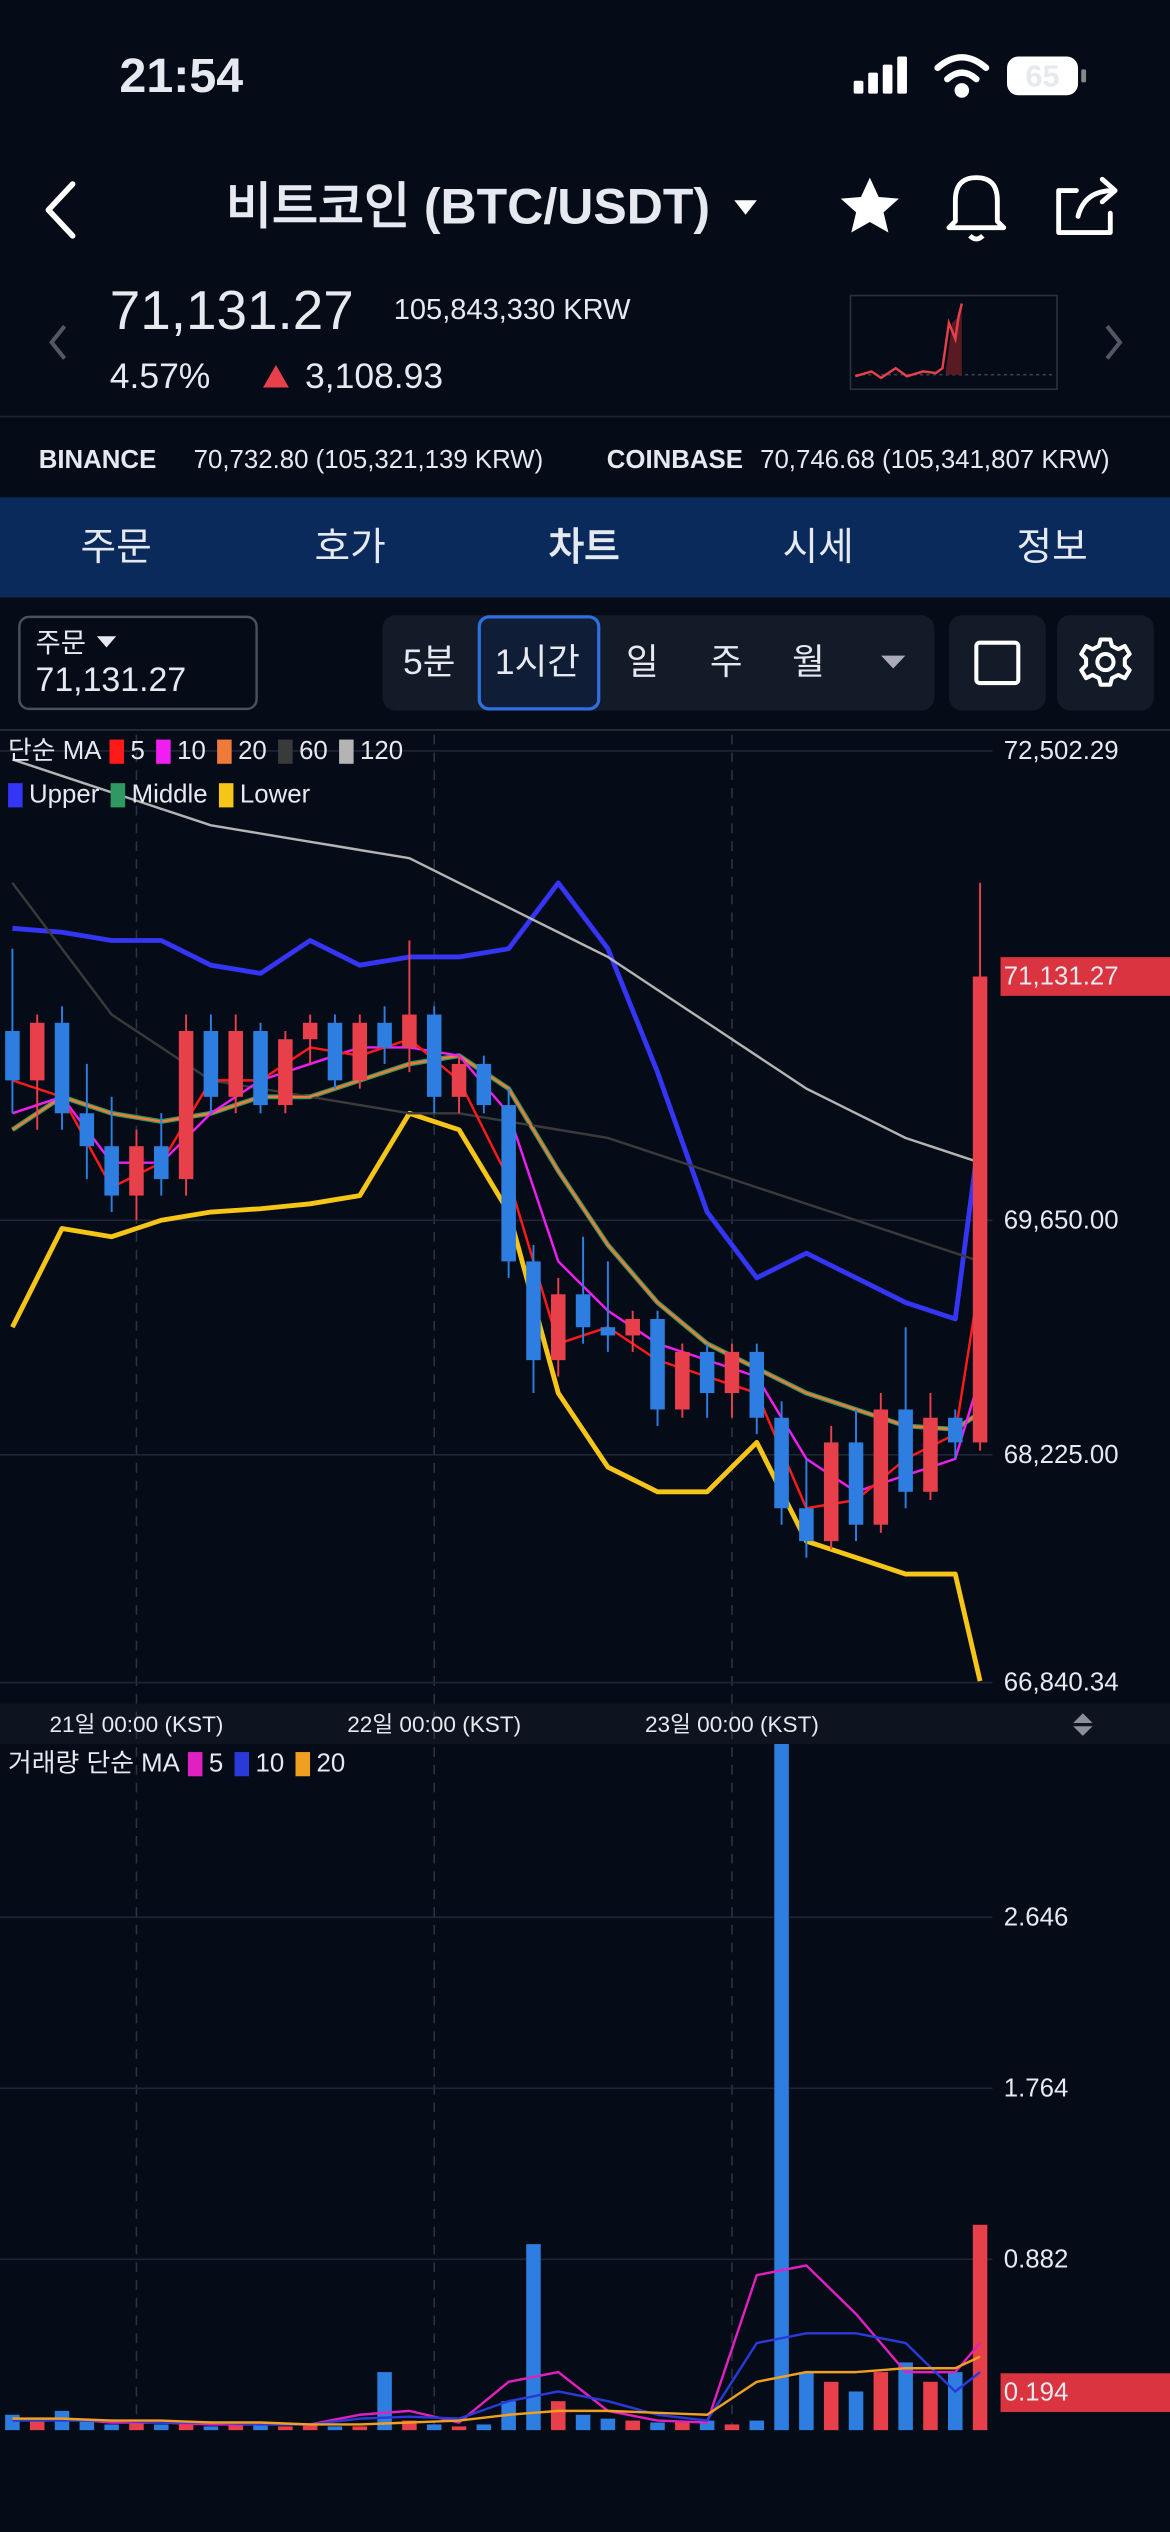 This screenshot has width=1170, height=2532. What do you see at coordinates (116, 547) in the screenshot?
I see `tab: 주문` at bounding box center [116, 547].